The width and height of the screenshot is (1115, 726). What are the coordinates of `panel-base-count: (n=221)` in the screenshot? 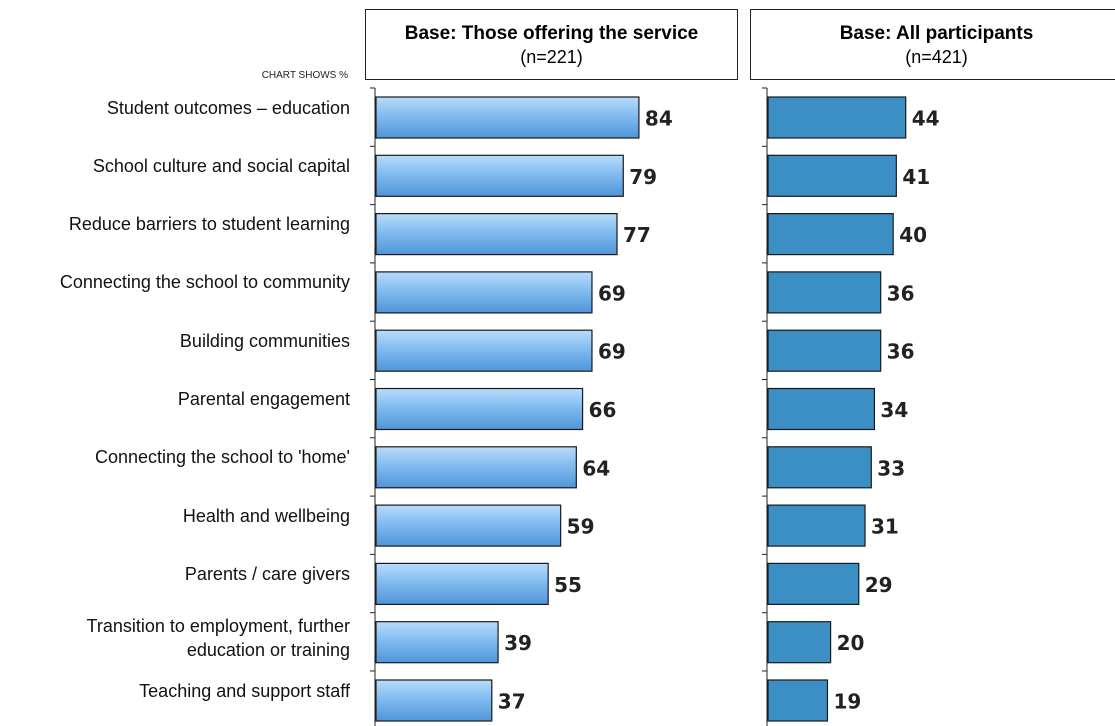 It's located at (551, 57).